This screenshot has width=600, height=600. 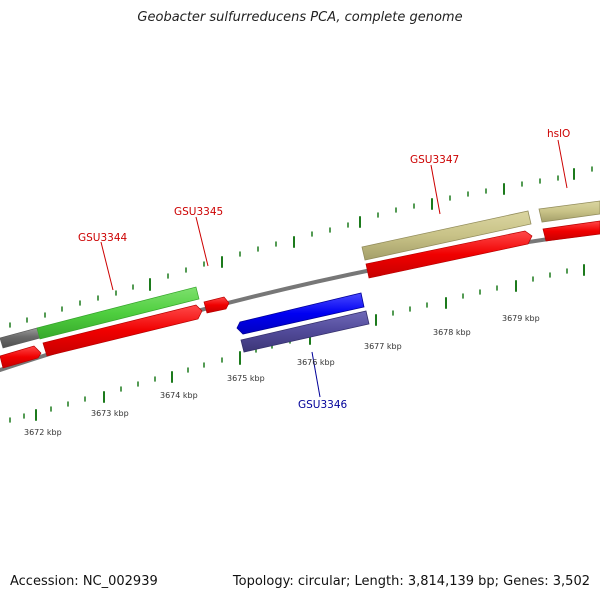 What do you see at coordinates (323, 405) in the screenshot?
I see `gene-label-gsu3346: GSU3346` at bounding box center [323, 405].